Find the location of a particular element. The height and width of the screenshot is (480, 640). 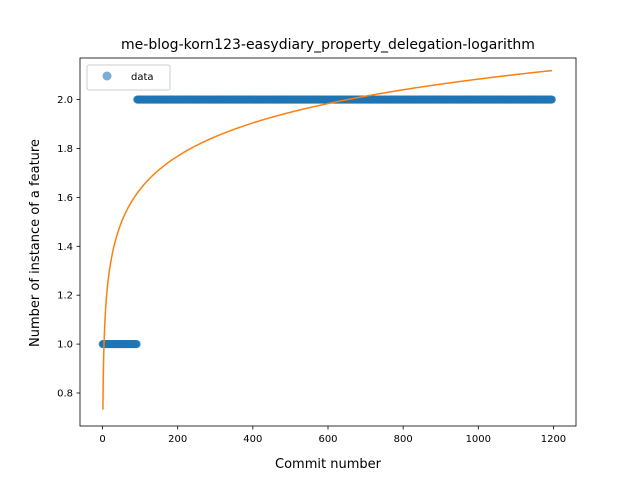

legend-box is located at coordinates (128, 77).